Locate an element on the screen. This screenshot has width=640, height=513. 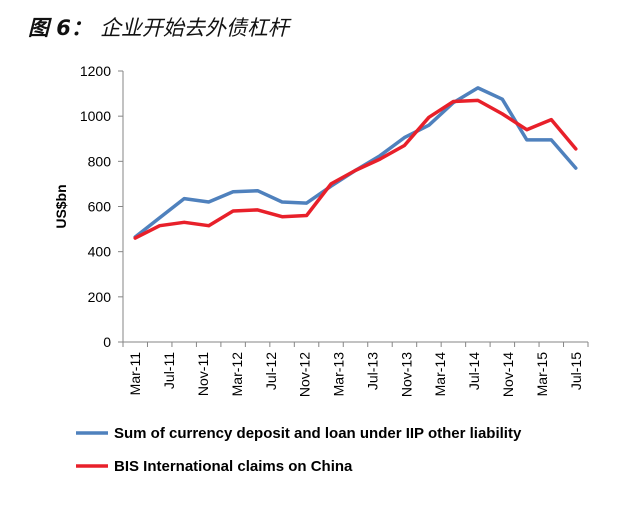
y-tick-label: 800 is located at coordinates (100, 161).